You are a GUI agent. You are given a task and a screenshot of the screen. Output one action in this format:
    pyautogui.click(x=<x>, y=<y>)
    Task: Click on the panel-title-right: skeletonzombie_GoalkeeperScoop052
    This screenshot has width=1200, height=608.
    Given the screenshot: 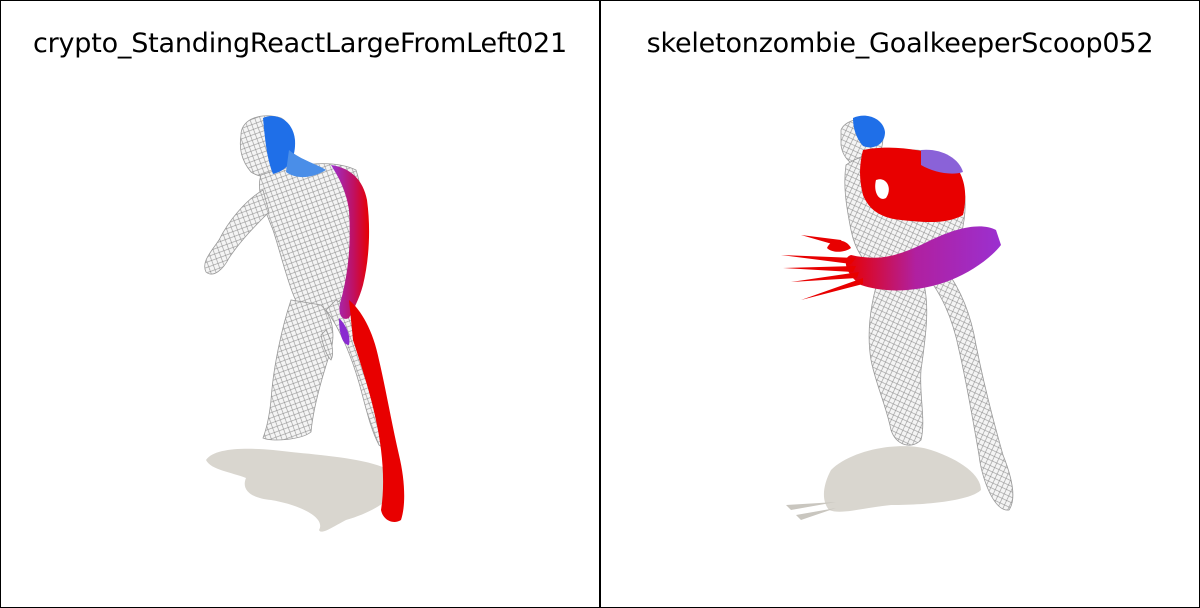 What is the action you would take?
    pyautogui.click(x=900, y=43)
    